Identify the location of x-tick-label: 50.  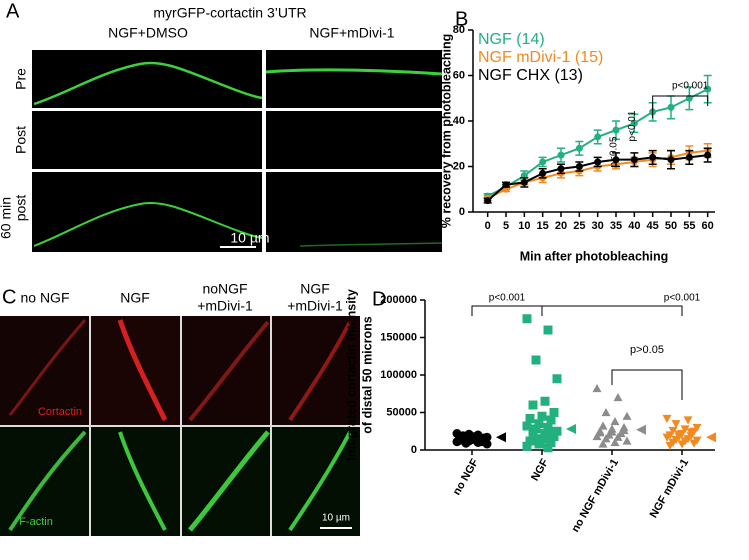
(671, 226).